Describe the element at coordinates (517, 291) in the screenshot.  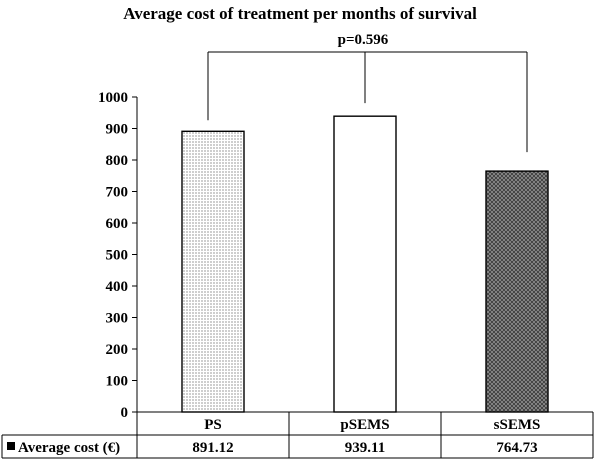
I see `bar-sSEMS` at that location.